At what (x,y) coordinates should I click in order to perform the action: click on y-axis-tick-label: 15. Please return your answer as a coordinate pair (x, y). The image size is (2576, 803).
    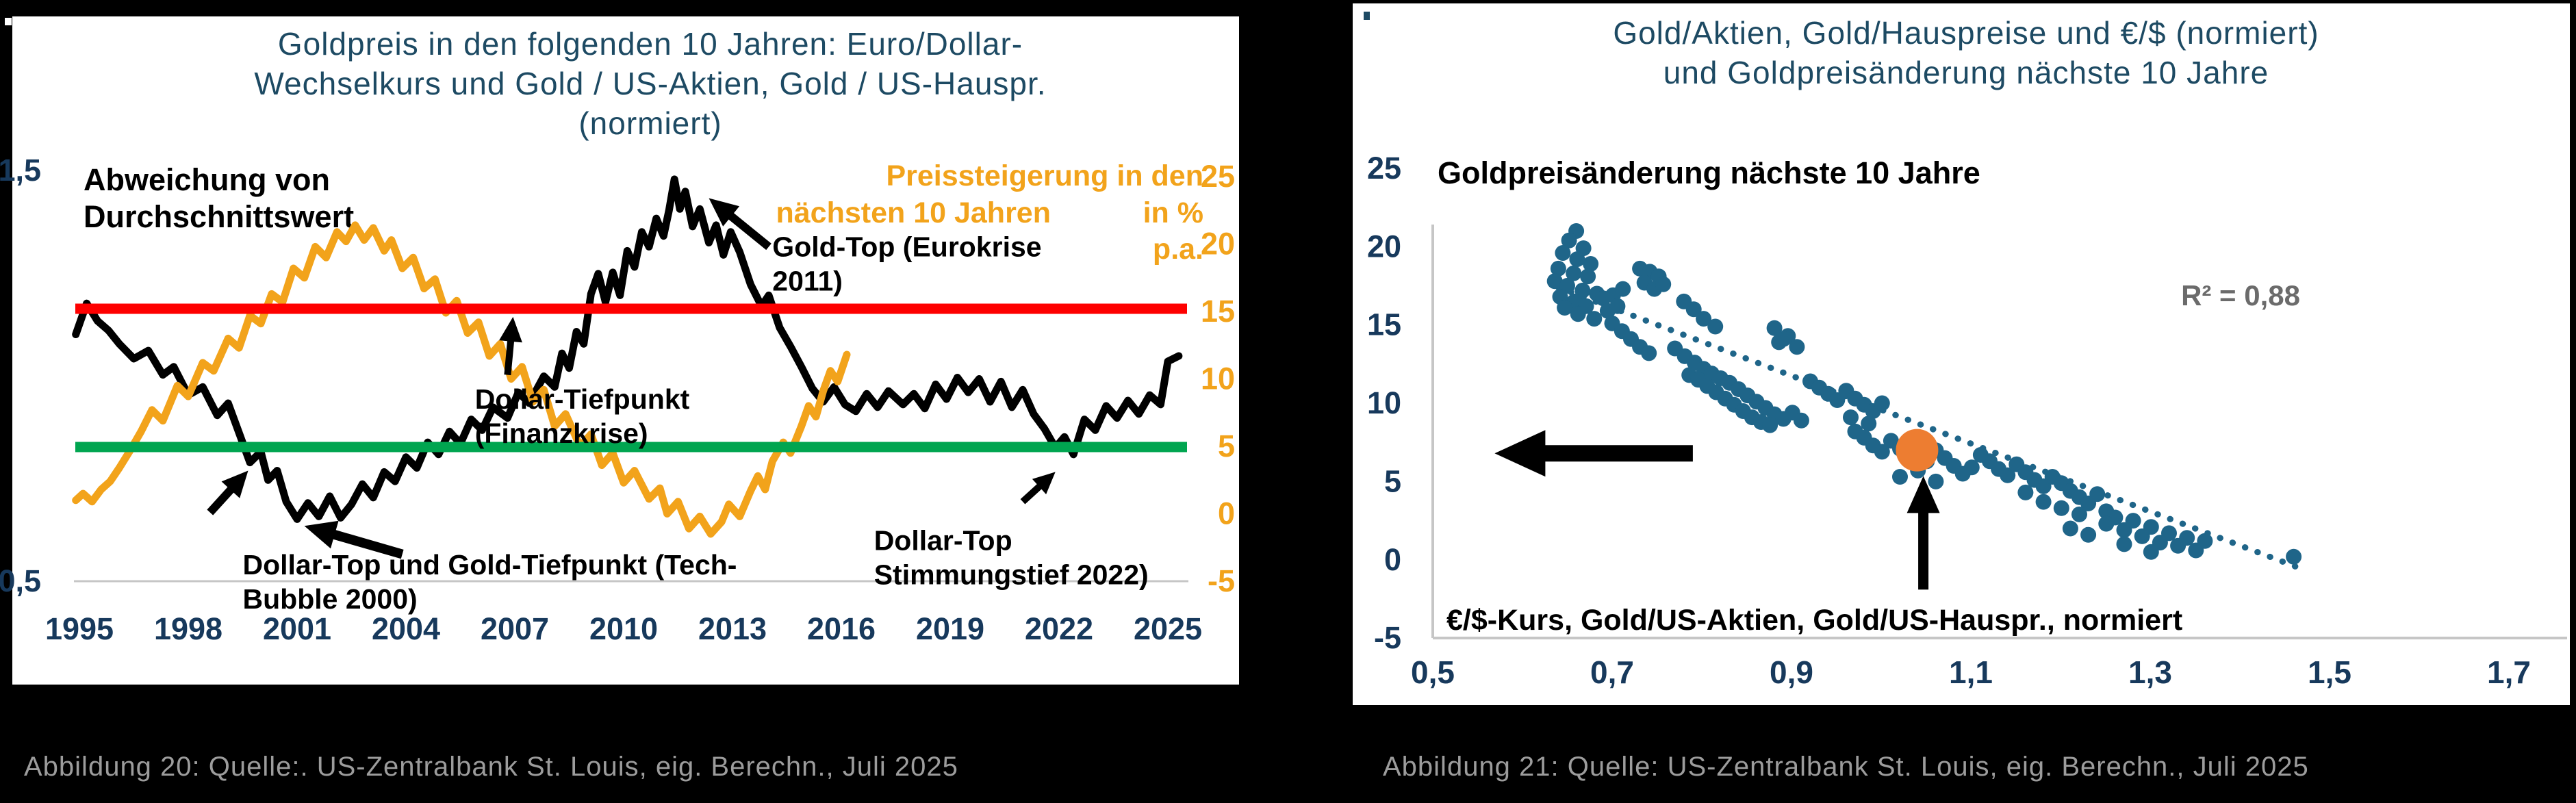
    Looking at the image, I should click on (1384, 325).